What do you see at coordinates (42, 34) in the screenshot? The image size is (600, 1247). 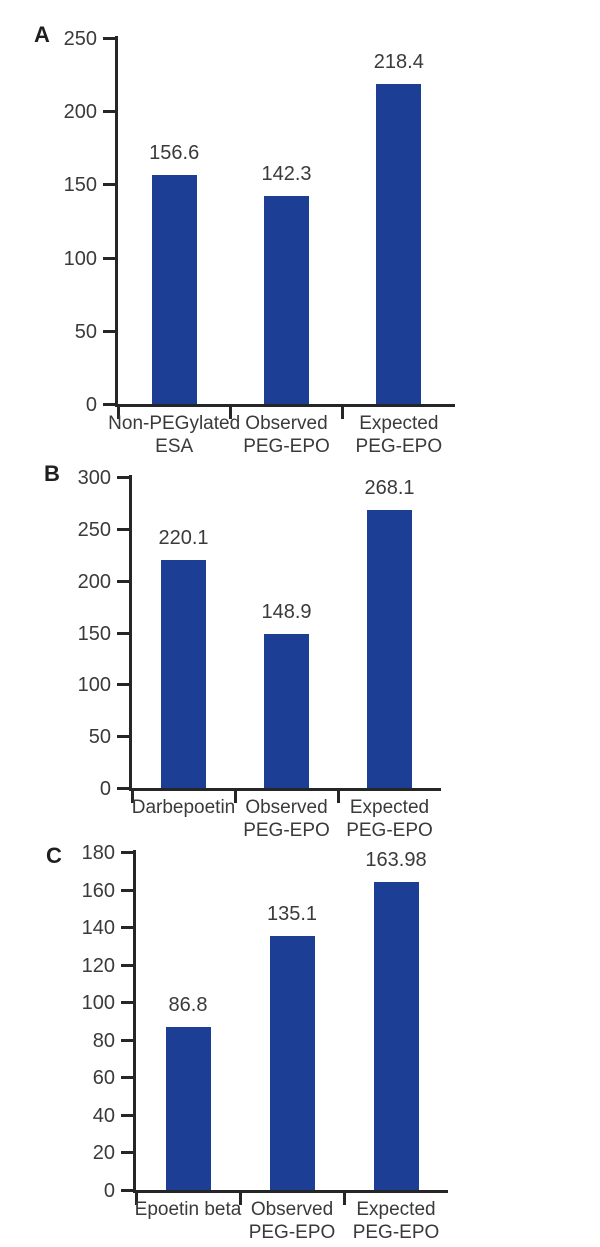 I see `panel-letter-a: A` at bounding box center [42, 34].